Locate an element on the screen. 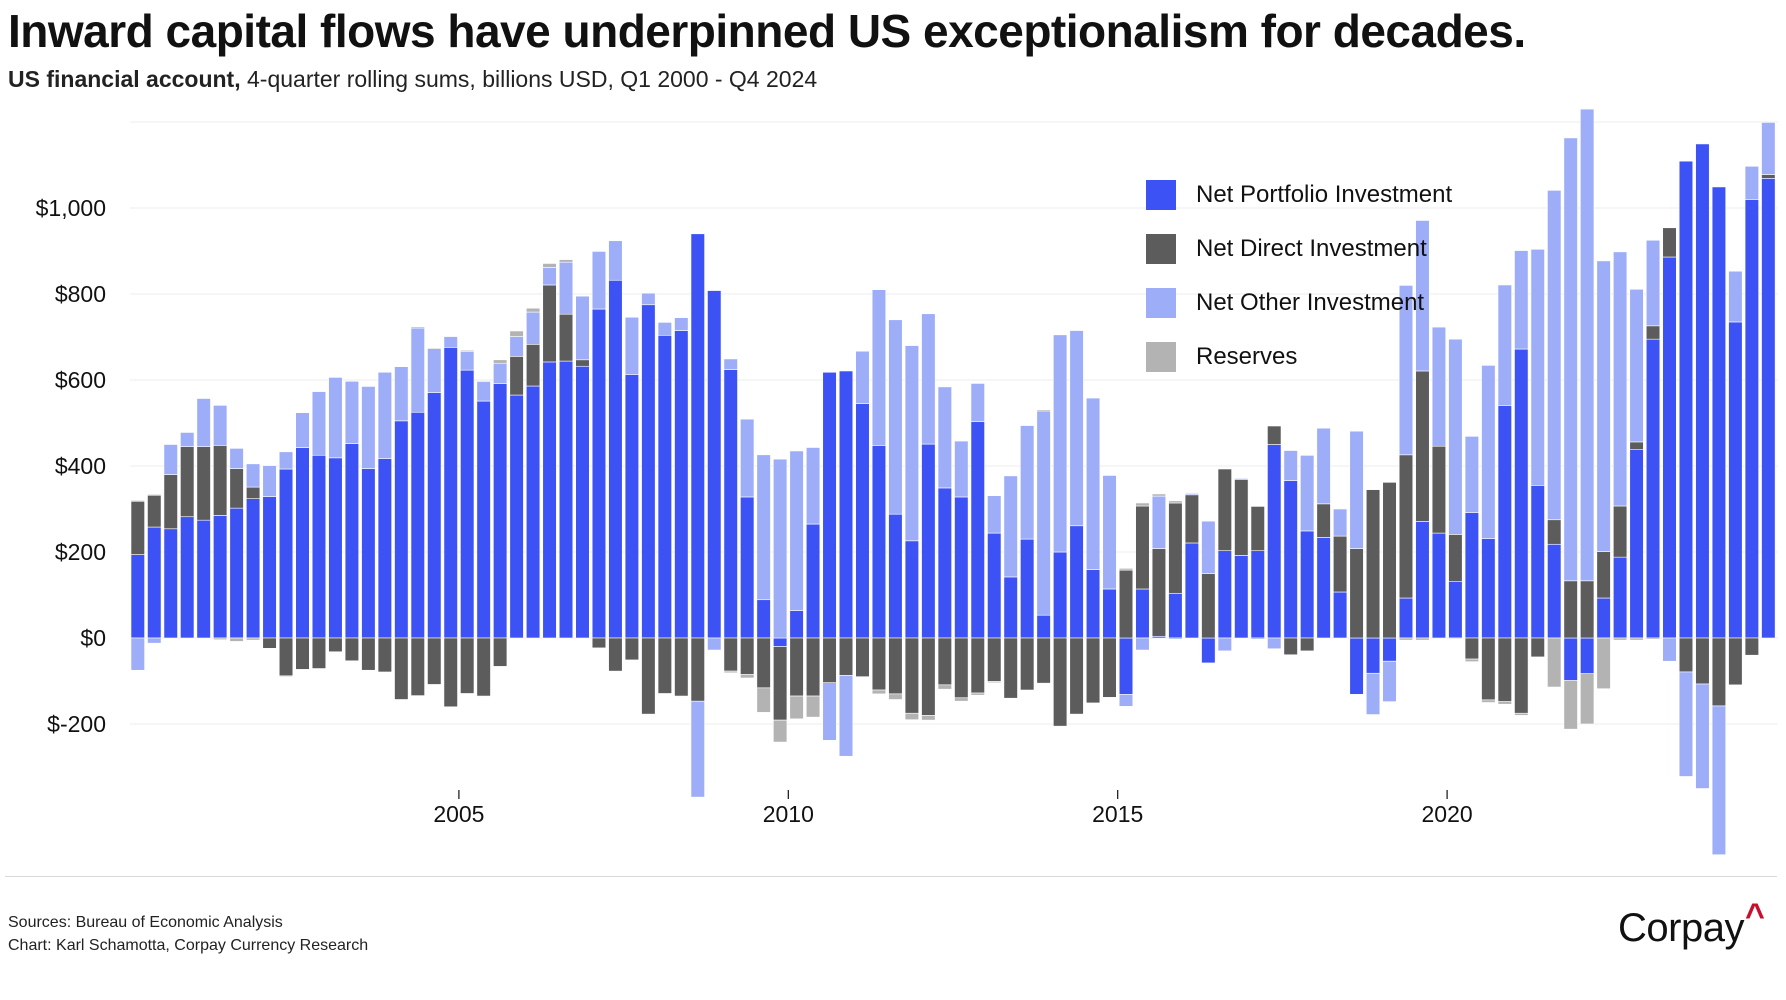 This screenshot has width=1786, height=1000. legend-item-direct: Net Direct Investment is located at coordinates (1299, 249).